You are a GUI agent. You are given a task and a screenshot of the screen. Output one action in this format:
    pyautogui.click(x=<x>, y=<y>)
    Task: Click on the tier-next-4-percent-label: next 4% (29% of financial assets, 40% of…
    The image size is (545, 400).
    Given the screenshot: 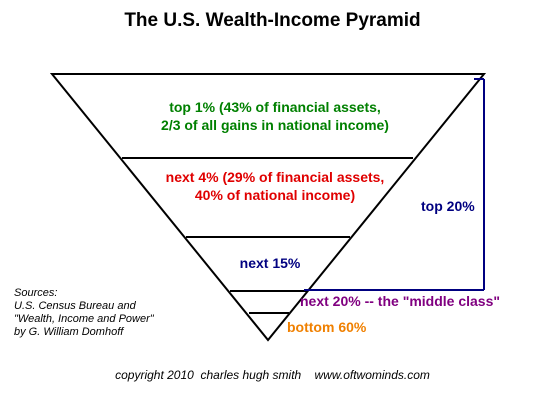 What is the action you would take?
    pyautogui.click(x=275, y=186)
    